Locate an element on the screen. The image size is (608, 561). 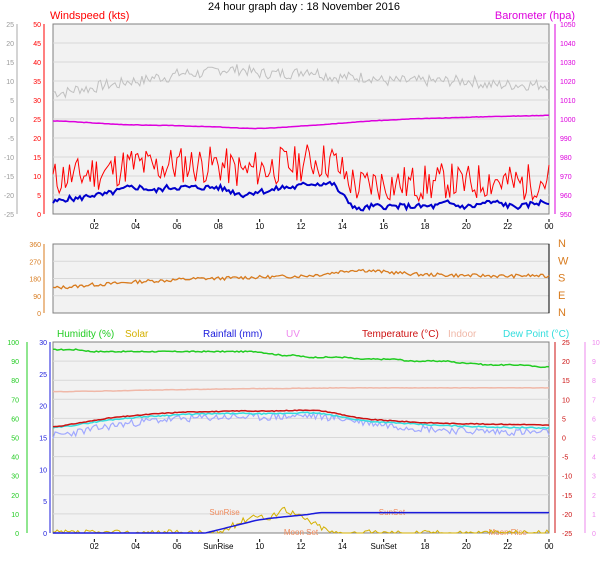
rainfall-tick-label: 5 is located at coordinates (45, 502).